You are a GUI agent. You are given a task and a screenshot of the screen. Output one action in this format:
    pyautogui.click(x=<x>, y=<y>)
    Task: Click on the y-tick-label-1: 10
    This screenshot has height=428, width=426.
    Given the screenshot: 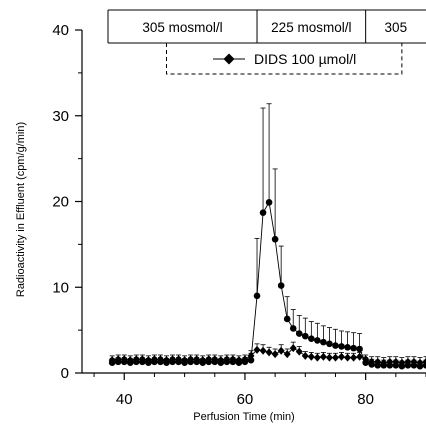 What is the action you would take?
    pyautogui.click(x=60, y=287)
    